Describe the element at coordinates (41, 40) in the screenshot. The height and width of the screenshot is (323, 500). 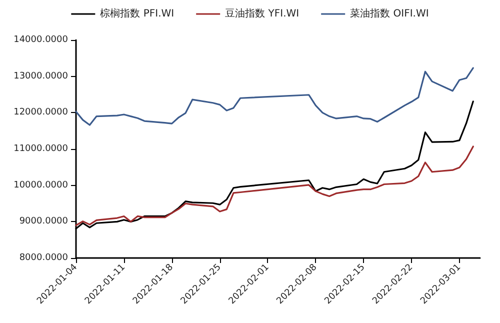
I see `y-tick-label: 14000.0000` at that location.